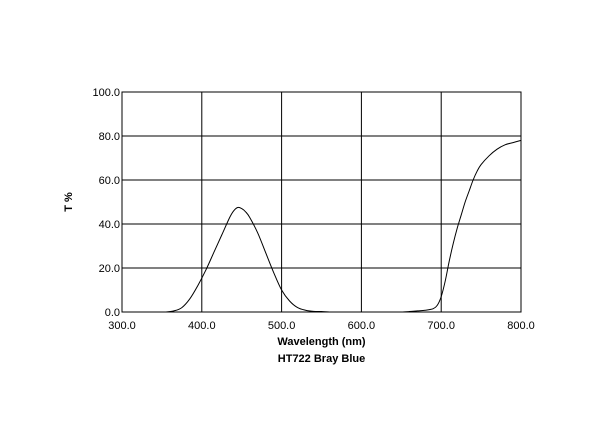 The width and height of the screenshot is (595, 422). I want to click on chart-title: HT722 Bray Blue, so click(321, 359).